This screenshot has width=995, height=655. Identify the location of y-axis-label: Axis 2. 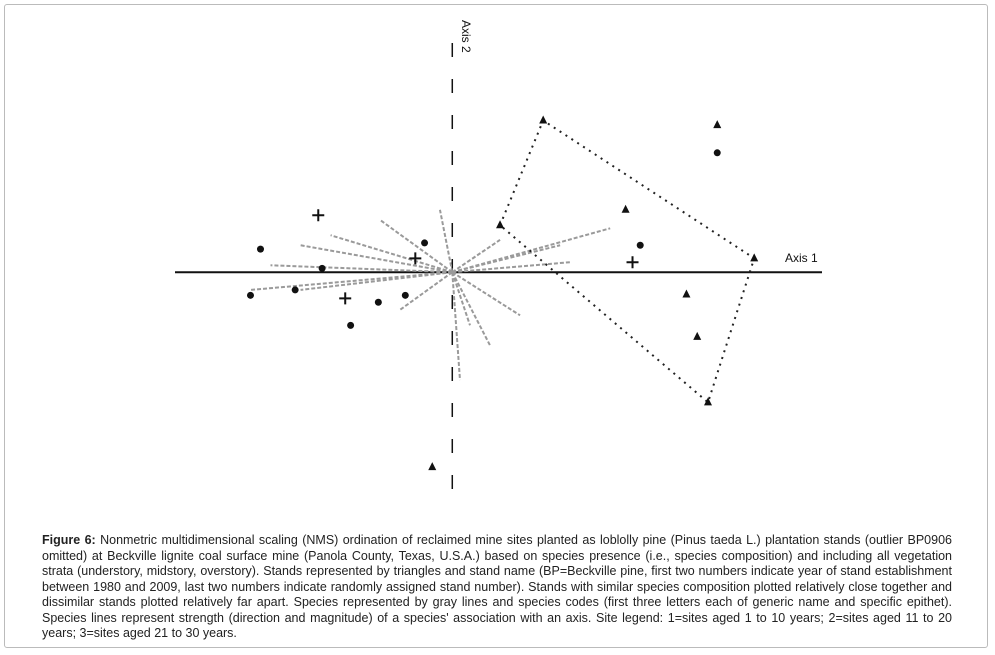
(466, 36).